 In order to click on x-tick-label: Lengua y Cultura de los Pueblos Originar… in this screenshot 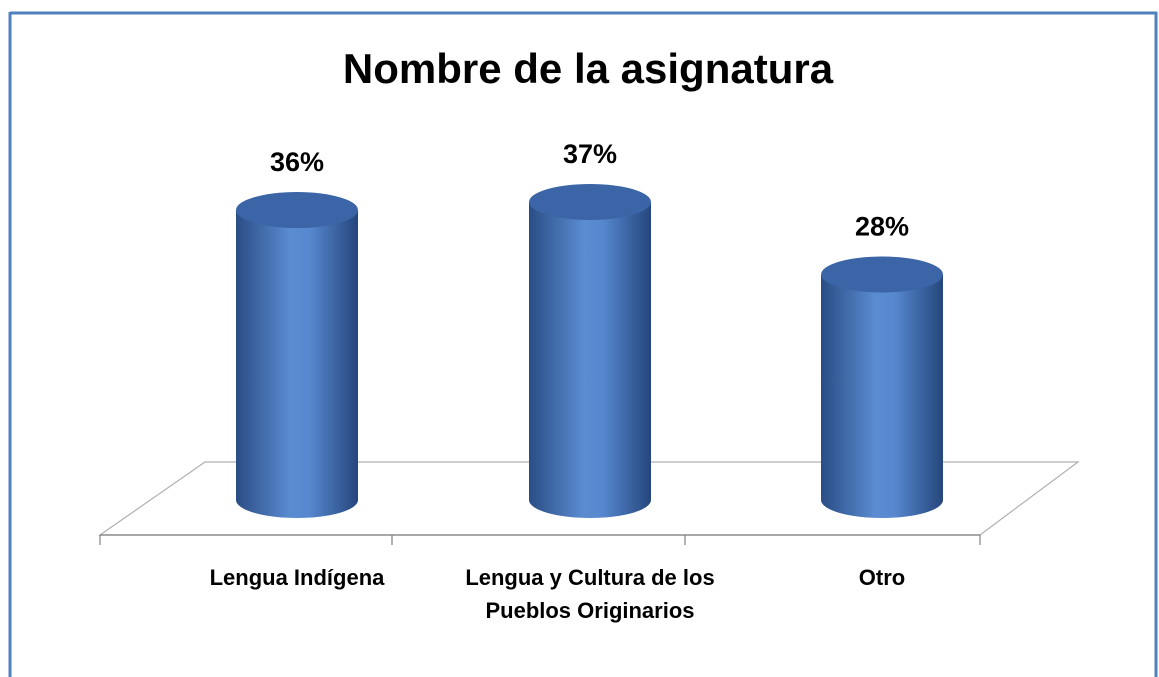, I will do `click(590, 594)`.